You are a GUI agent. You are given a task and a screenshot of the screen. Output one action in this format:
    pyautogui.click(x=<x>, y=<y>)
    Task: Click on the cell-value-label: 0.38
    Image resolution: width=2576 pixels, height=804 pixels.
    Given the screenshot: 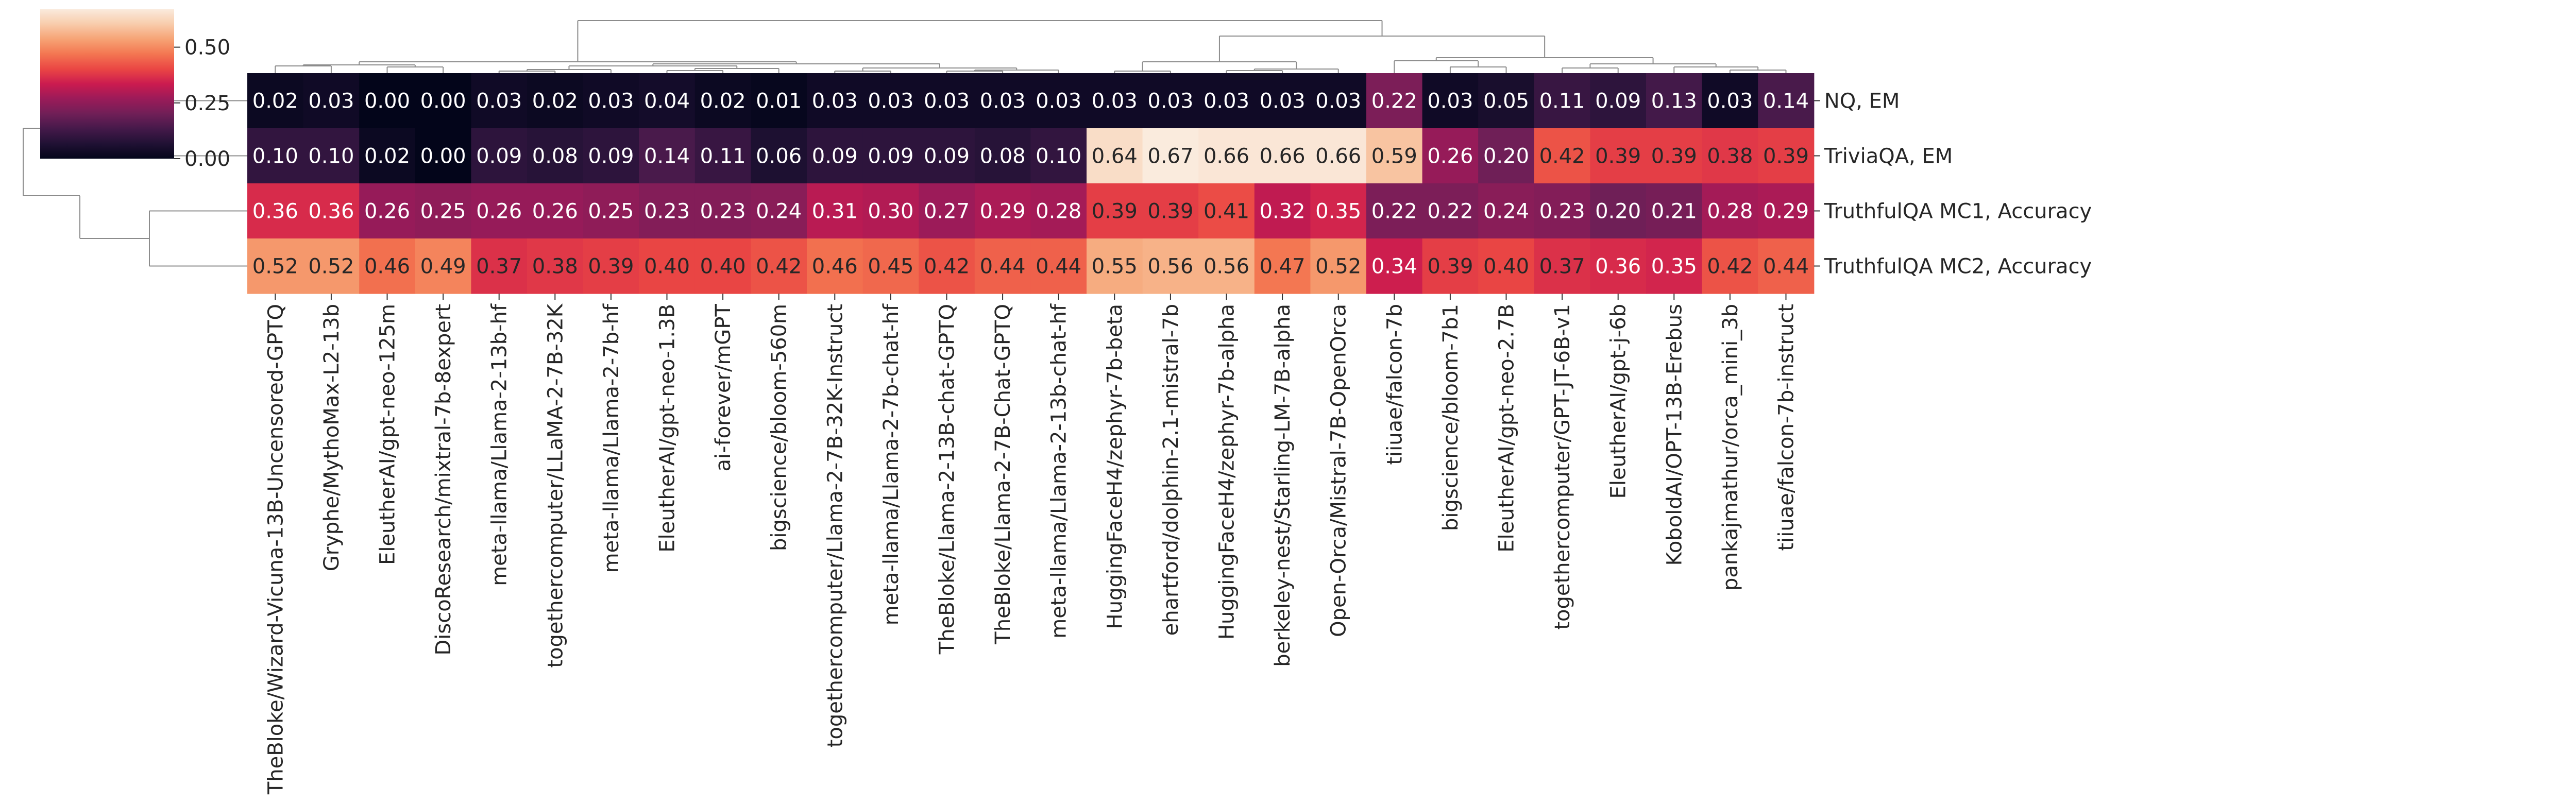 What is the action you would take?
    pyautogui.click(x=555, y=267)
    